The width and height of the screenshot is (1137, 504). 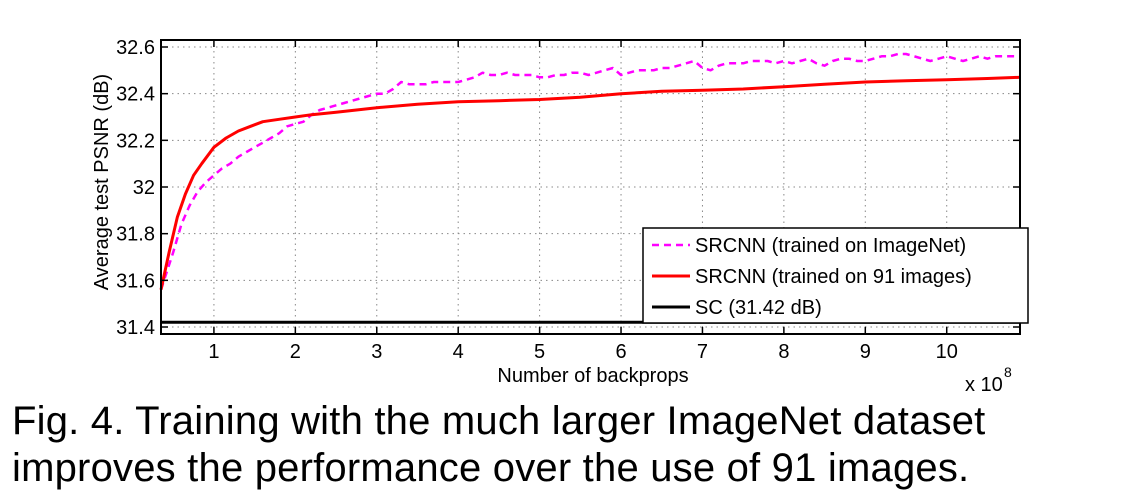 What do you see at coordinates (376, 352) in the screenshot?
I see `x-tick-label: 3` at bounding box center [376, 352].